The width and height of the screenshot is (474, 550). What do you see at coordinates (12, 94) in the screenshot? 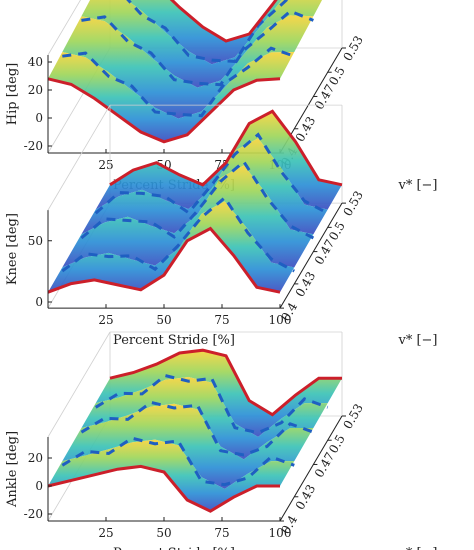
I see `z-axis-label: Hip [deg]` at bounding box center [12, 94].